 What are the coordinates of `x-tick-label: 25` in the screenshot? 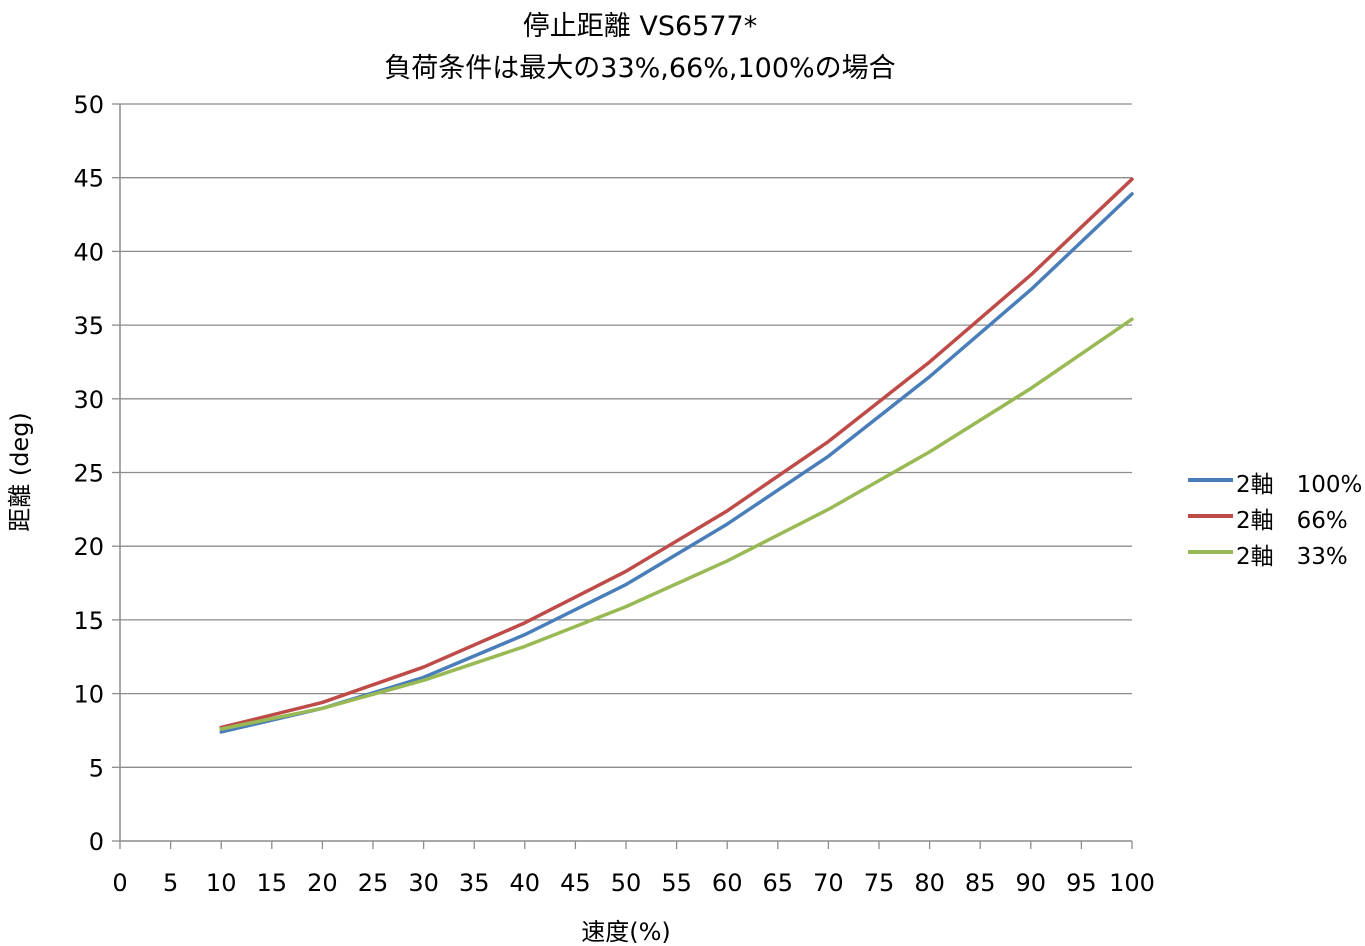 It's located at (373, 883).